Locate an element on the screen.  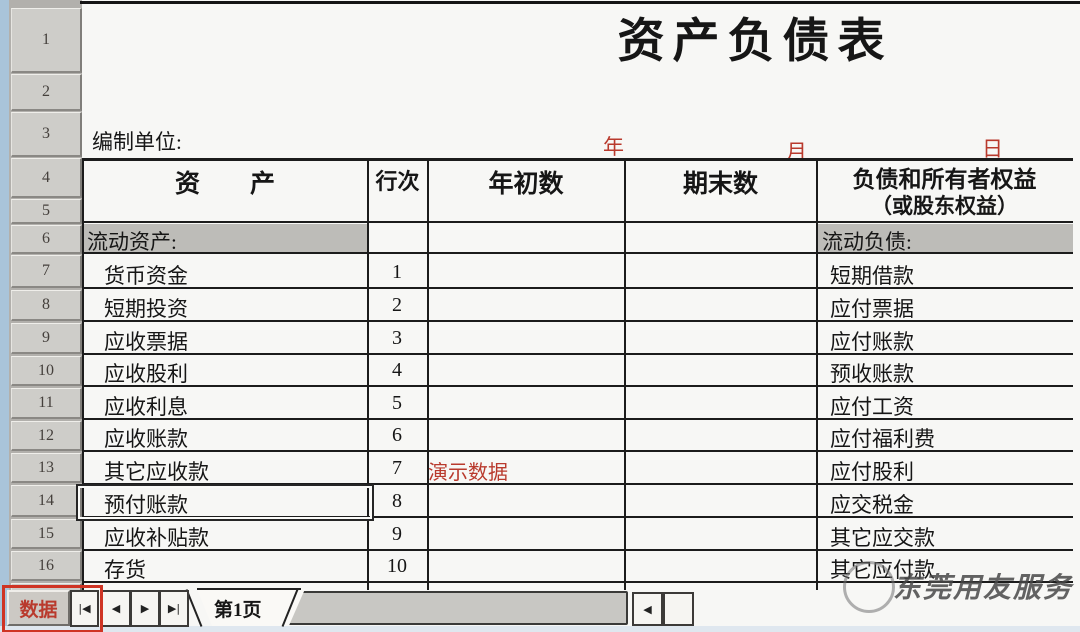
tab-nav-first-icon: |◀ is located at coordinates (84, 608).